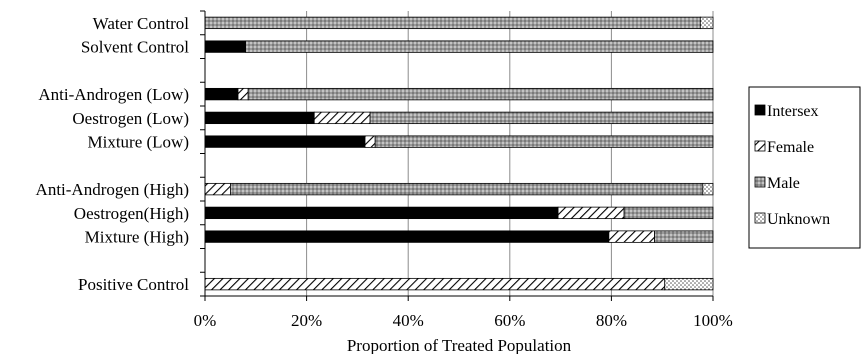 The height and width of the screenshot is (354, 865). What do you see at coordinates (760, 218) in the screenshot?
I see `legend-swatch-unknown` at bounding box center [760, 218].